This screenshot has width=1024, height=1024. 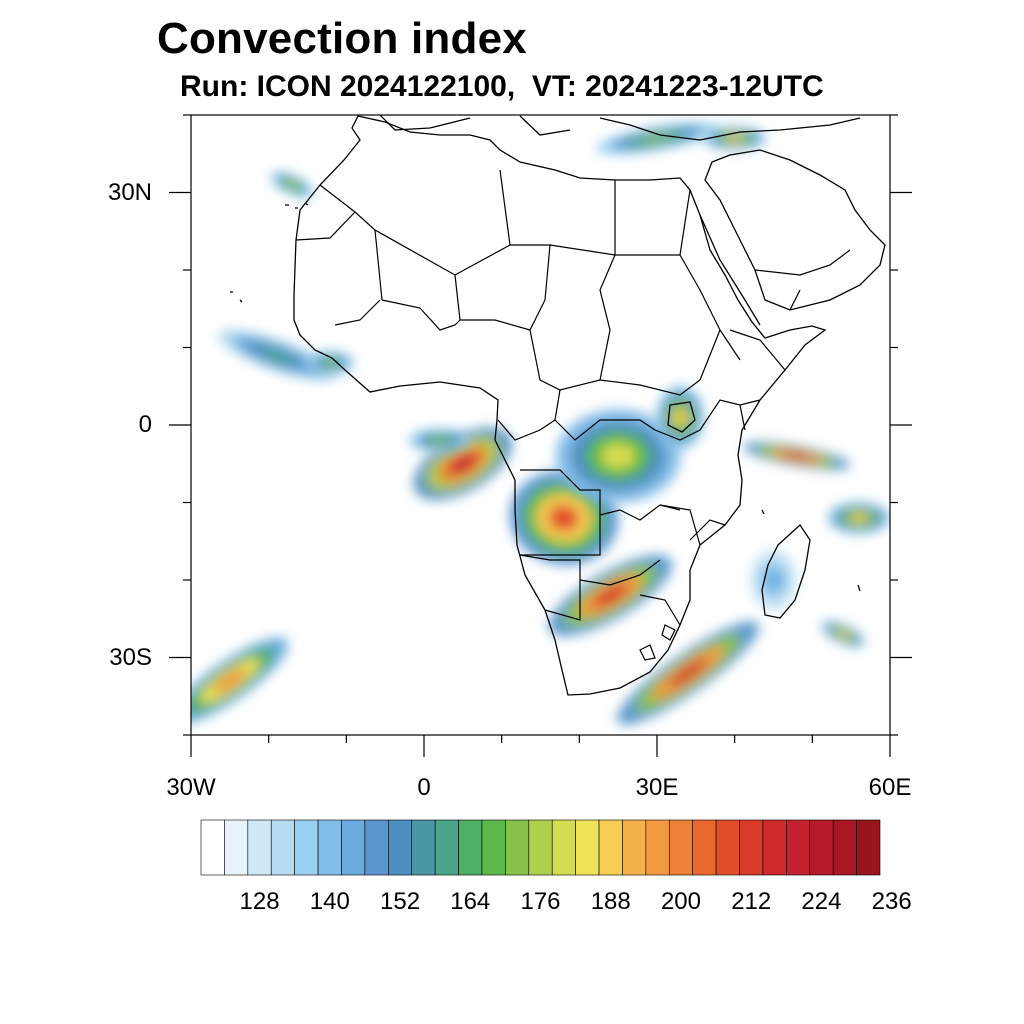 What do you see at coordinates (129, 192) in the screenshot?
I see `y-tick-label: 30N` at bounding box center [129, 192].